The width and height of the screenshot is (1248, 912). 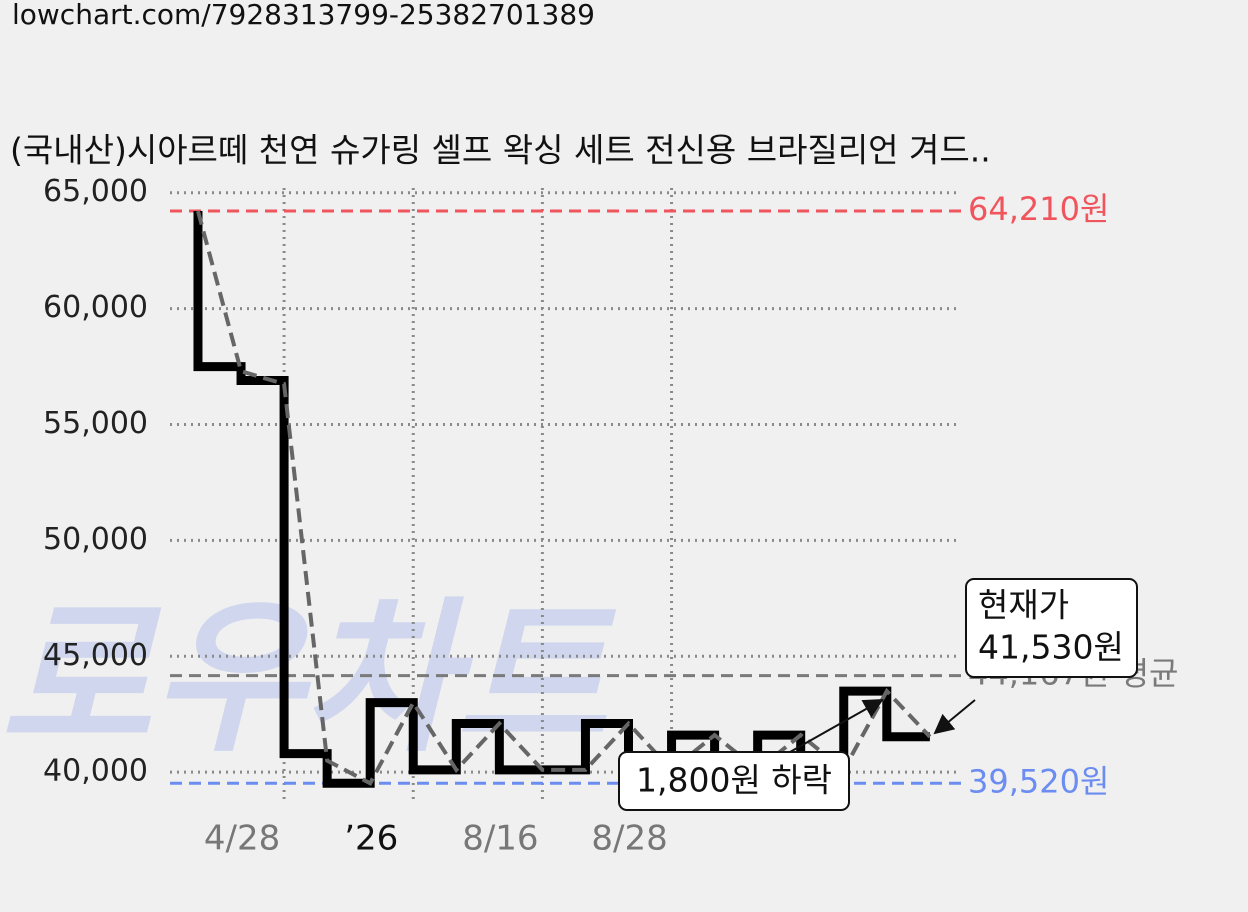 I want to click on y-tick-label: 45,000, so click(x=95, y=655).